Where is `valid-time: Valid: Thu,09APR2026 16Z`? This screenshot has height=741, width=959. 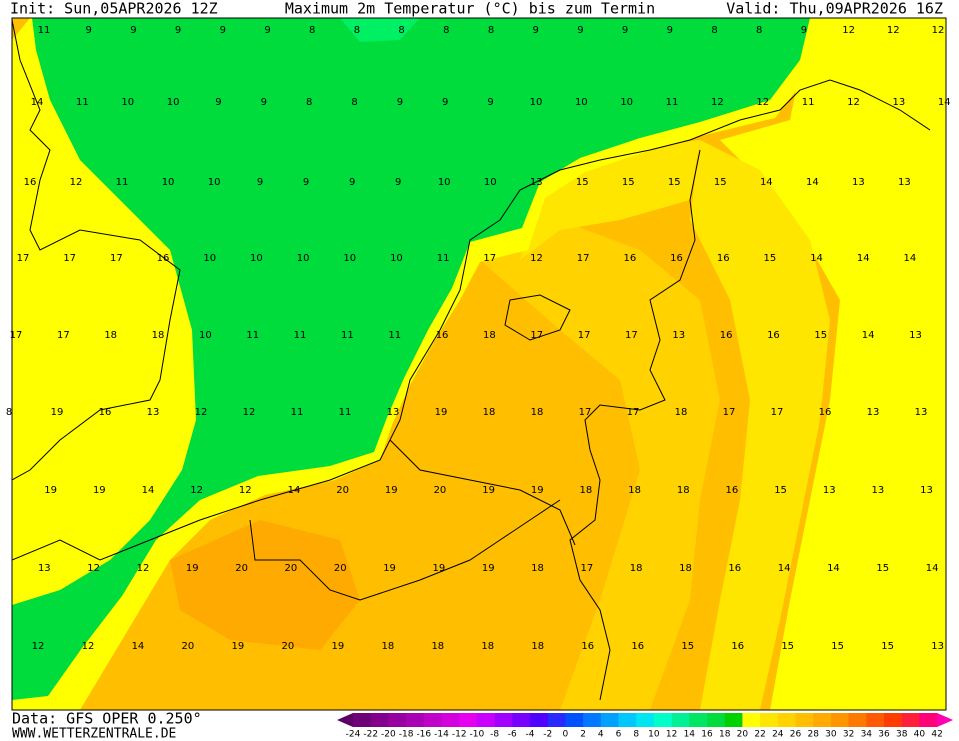
valid-time: Valid: Thu,09APR2026 16Z is located at coordinates (834, 9).